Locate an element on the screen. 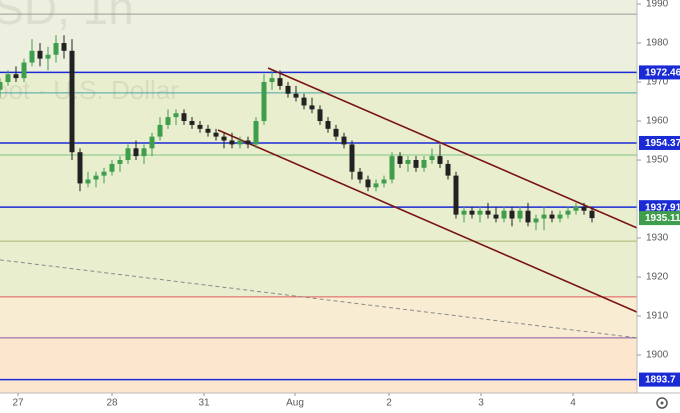 The width and height of the screenshot is (680, 413). y-tick-label: 1990 is located at coordinates (657, 5).